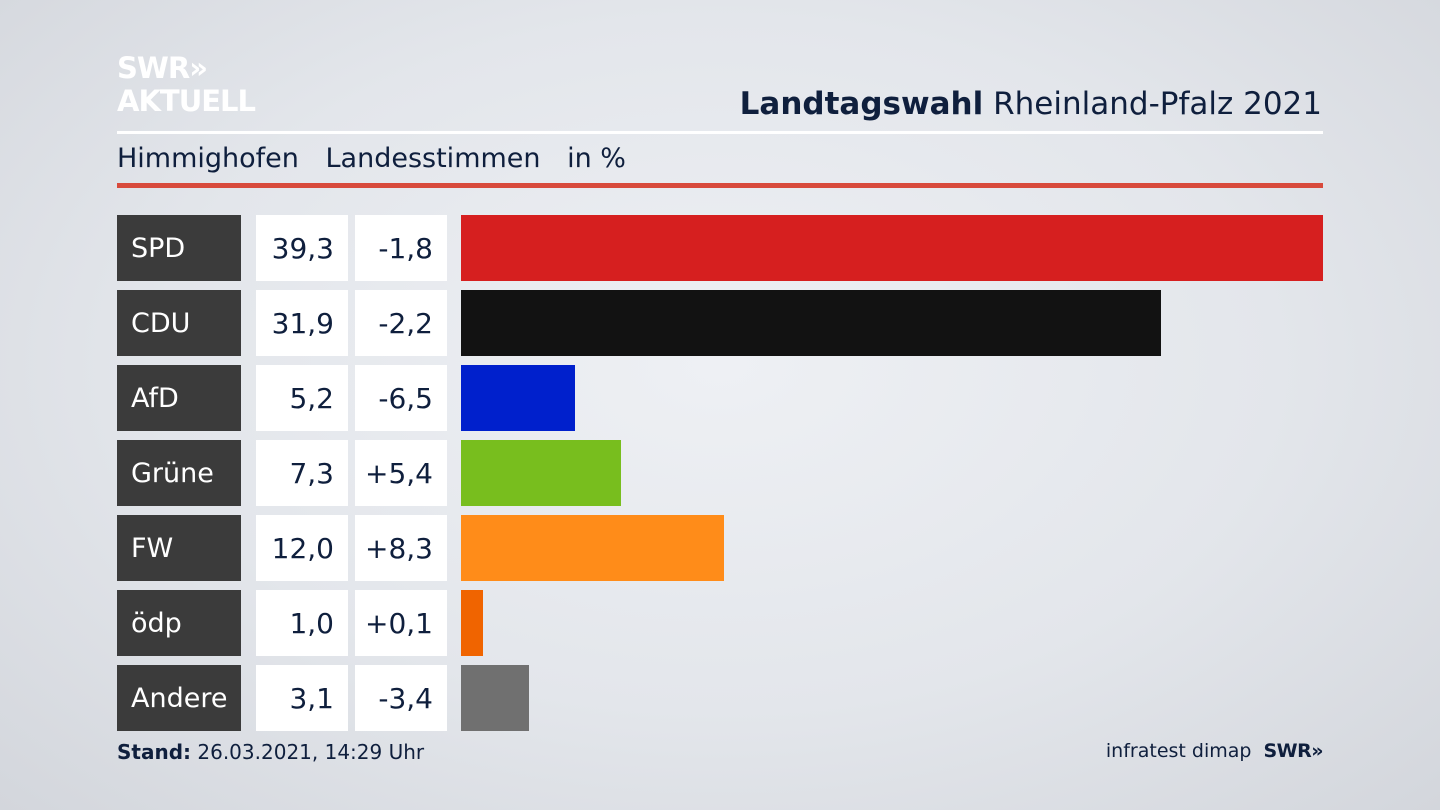 This screenshot has width=1440, height=810. I want to click on value-label: 31,9, so click(302, 323).